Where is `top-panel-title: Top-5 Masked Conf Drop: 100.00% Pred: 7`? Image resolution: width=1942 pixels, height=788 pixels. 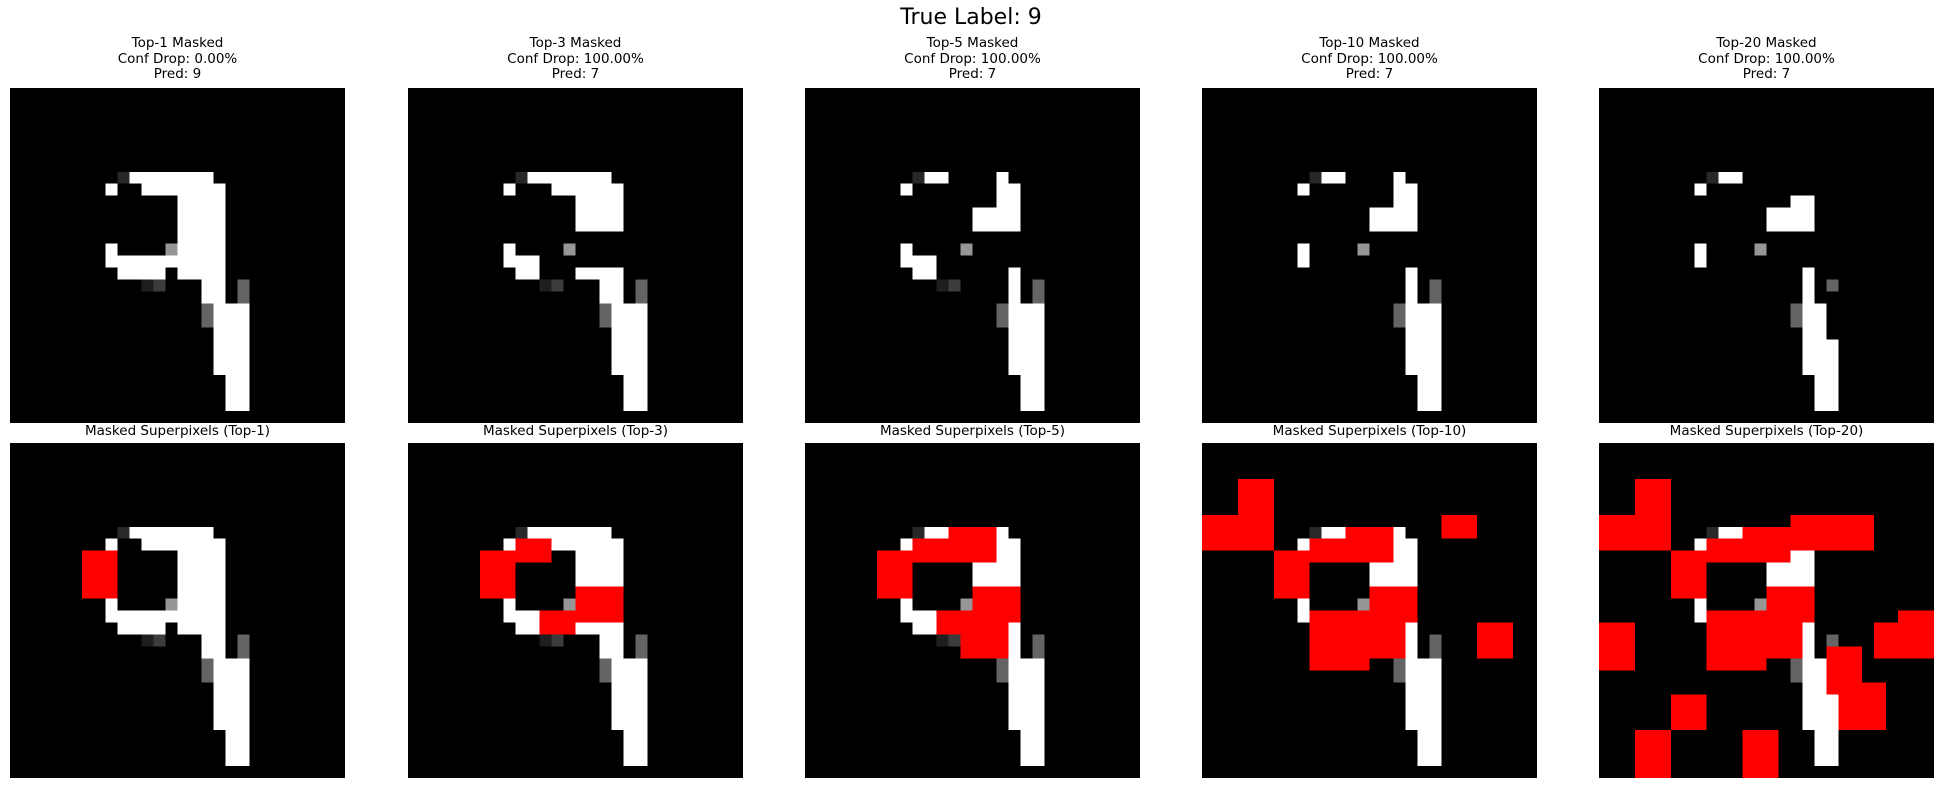
top-panel-title: Top-5 Masked Conf Drop: 100.00% Pred: 7 is located at coordinates (972, 58).